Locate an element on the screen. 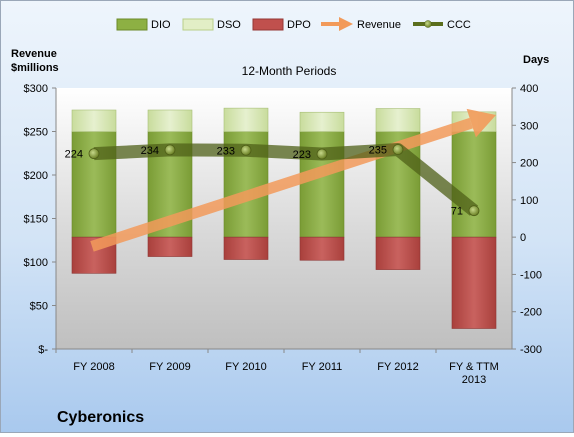 This screenshot has width=574, height=437. x-tick-label: FY 2011 is located at coordinates (322, 367).